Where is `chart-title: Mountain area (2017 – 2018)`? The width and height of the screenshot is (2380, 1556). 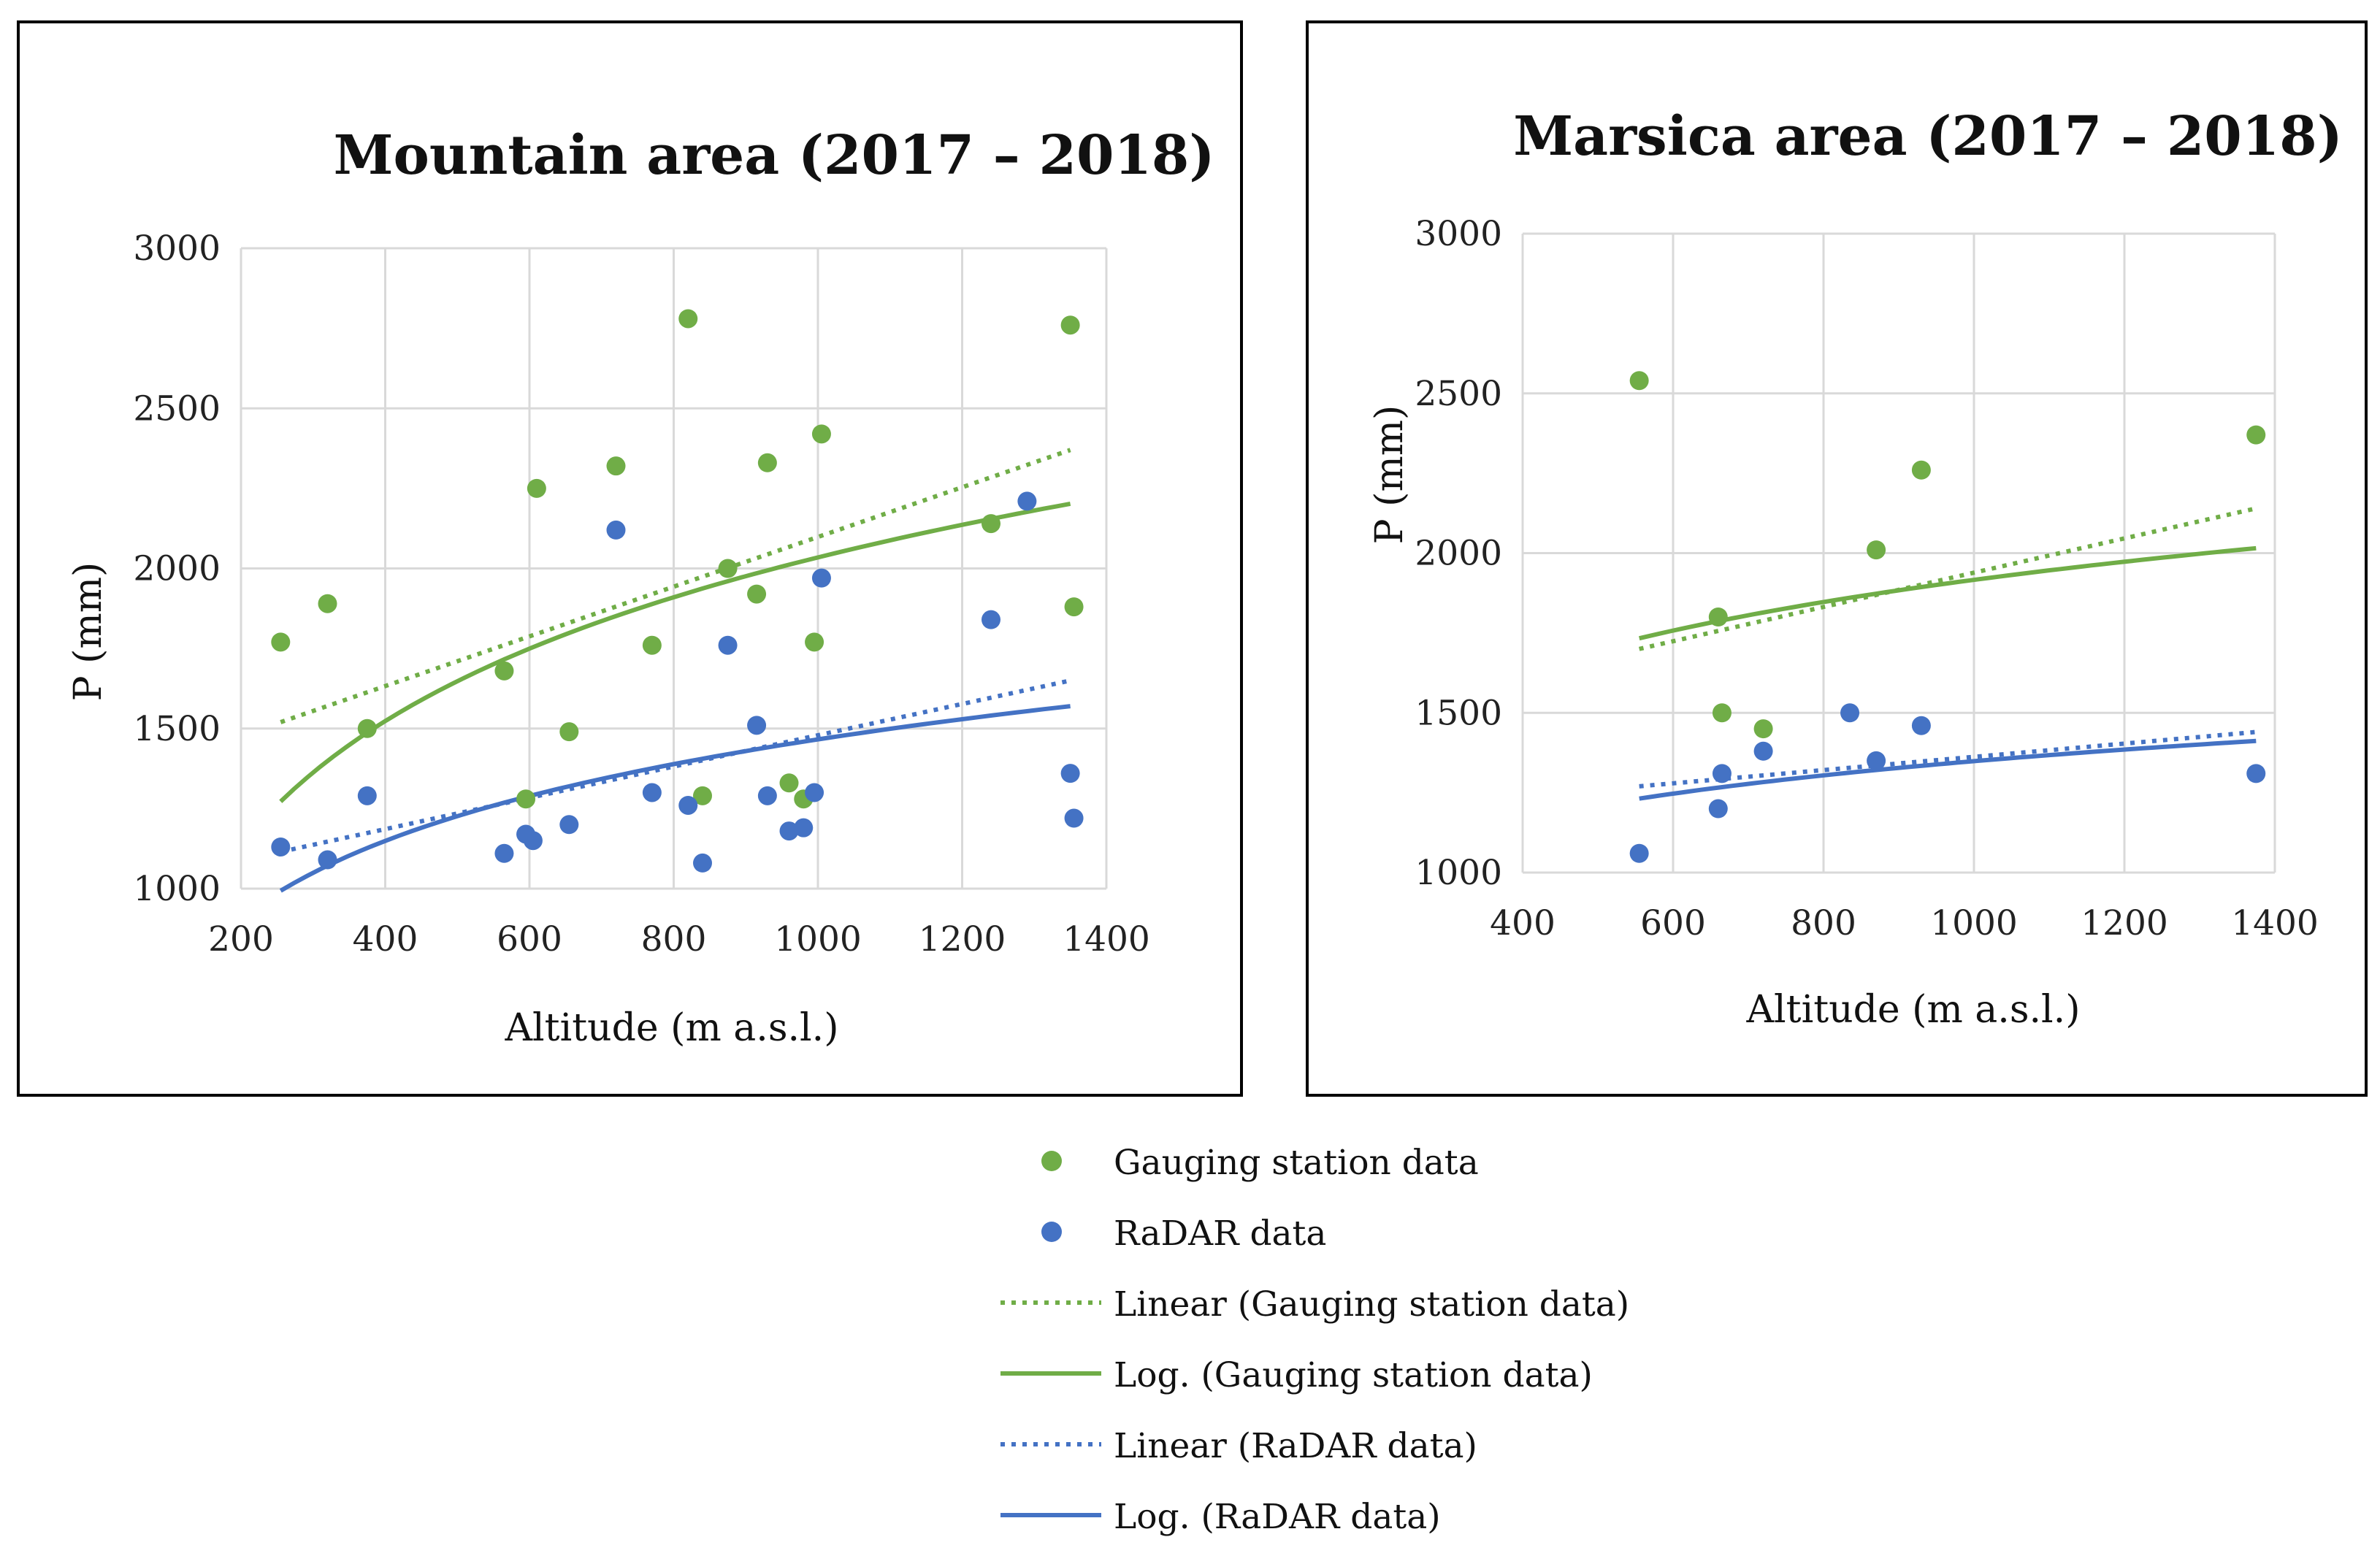 chart-title: Mountain area (2017 – 2018) is located at coordinates (774, 155).